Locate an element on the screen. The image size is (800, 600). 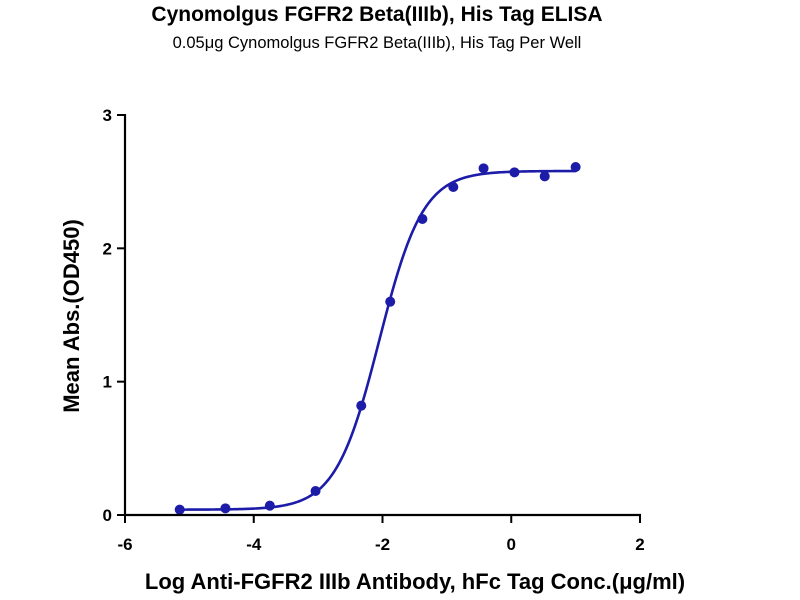
y-tick-label: 0 is located at coordinates (107, 515).